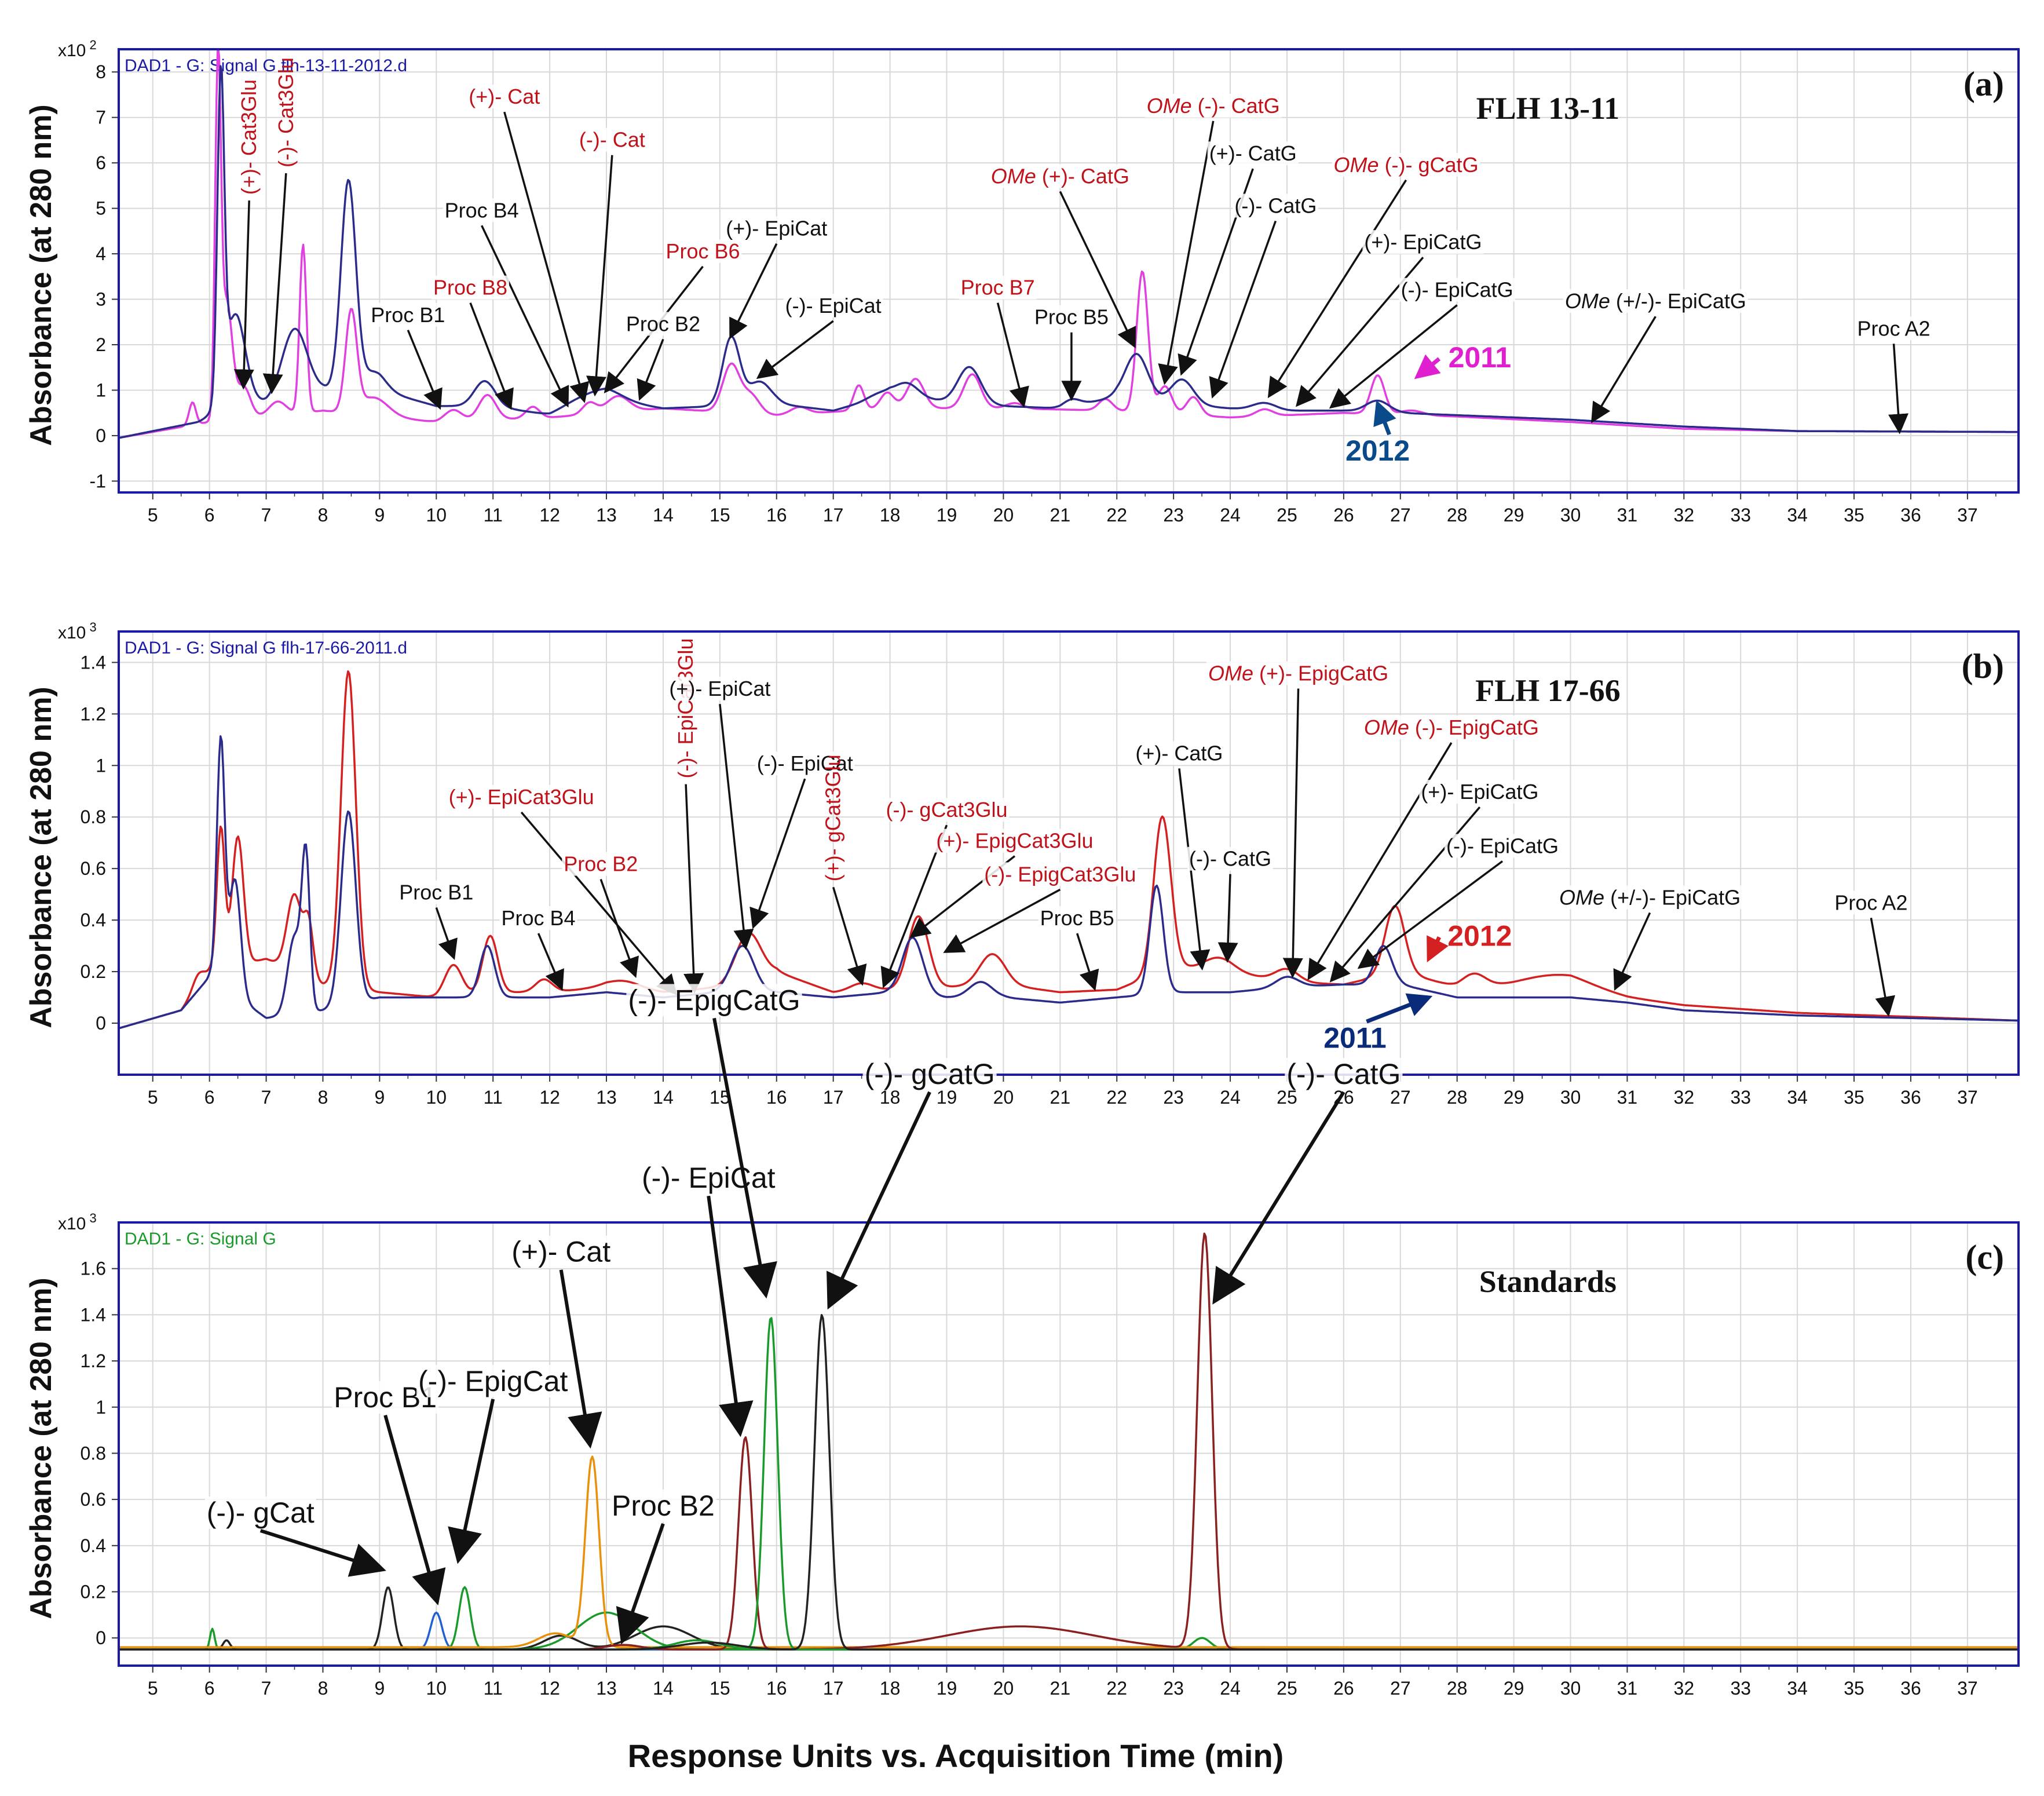 This screenshot has width=2044, height=1796. I want to click on y-tick-label: 8, so click(101, 71).